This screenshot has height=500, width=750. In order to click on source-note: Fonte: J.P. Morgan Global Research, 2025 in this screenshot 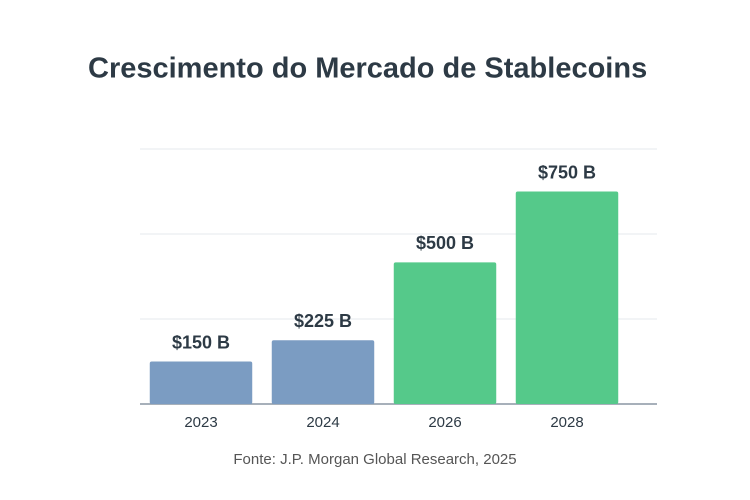, I will do `click(374, 459)`.